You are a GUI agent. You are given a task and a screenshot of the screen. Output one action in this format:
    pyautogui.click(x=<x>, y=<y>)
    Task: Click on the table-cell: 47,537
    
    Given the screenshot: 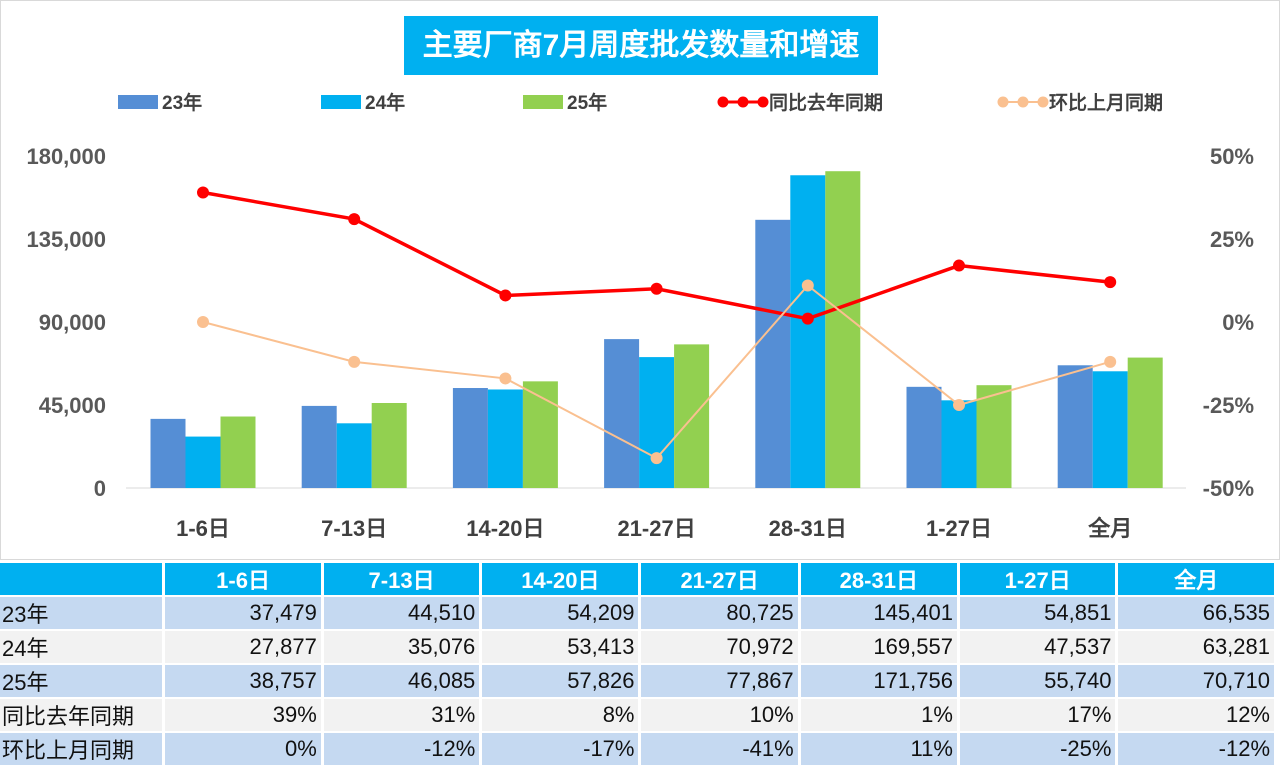 What is the action you would take?
    pyautogui.click(x=1037, y=647)
    